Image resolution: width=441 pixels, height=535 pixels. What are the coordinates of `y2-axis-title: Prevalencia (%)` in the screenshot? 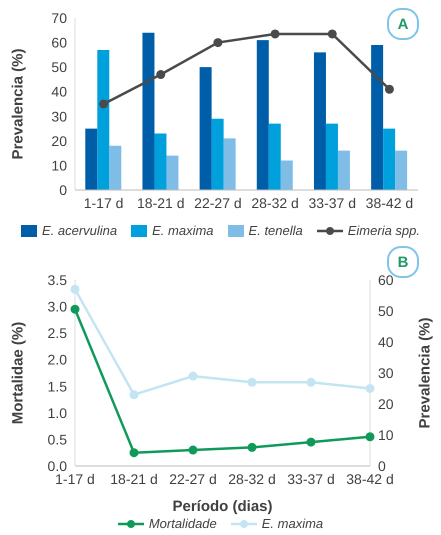 It's located at (425, 373).